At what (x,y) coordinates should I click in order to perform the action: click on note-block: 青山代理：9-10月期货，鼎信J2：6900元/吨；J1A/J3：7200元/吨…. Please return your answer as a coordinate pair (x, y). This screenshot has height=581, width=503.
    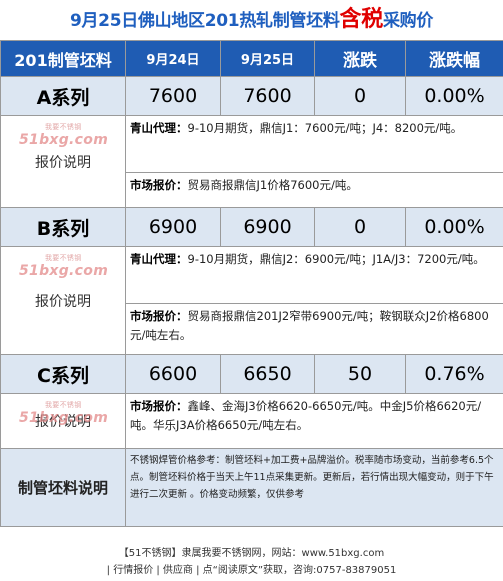
    Looking at the image, I should click on (307, 259).